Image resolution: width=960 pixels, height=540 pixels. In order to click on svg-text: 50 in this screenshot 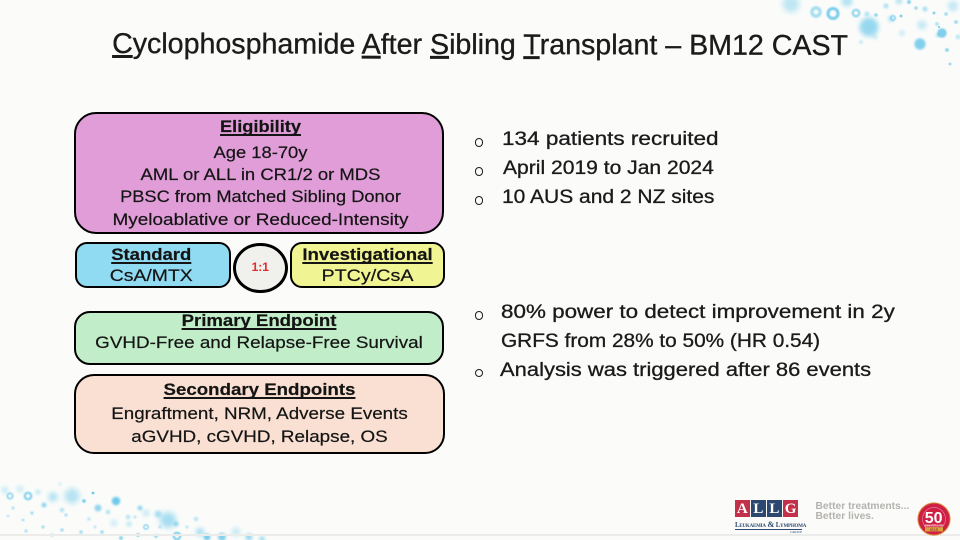, I will do `click(934, 518)`.